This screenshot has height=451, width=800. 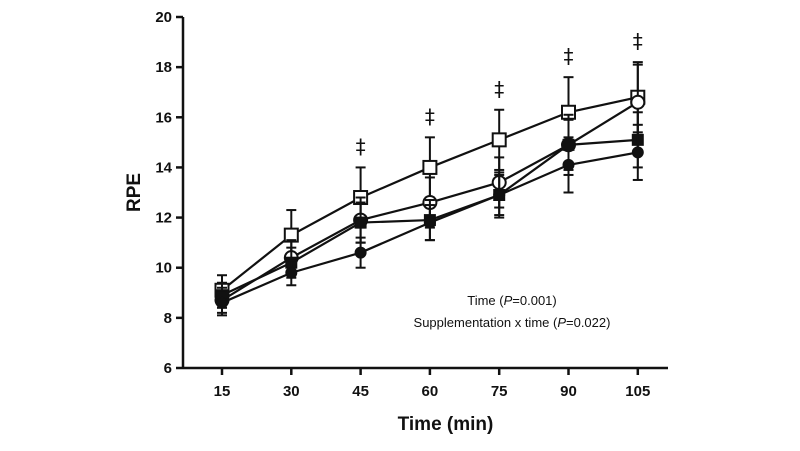 What do you see at coordinates (168, 368) in the screenshot?
I see `y-tick-label: 6` at bounding box center [168, 368].